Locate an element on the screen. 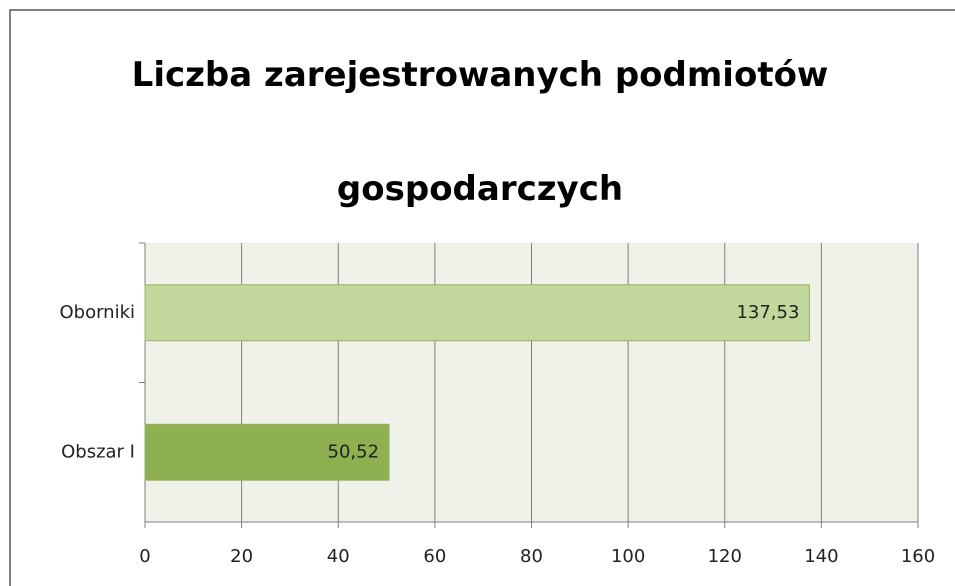  x-tick-label: 60 is located at coordinates (434, 556).